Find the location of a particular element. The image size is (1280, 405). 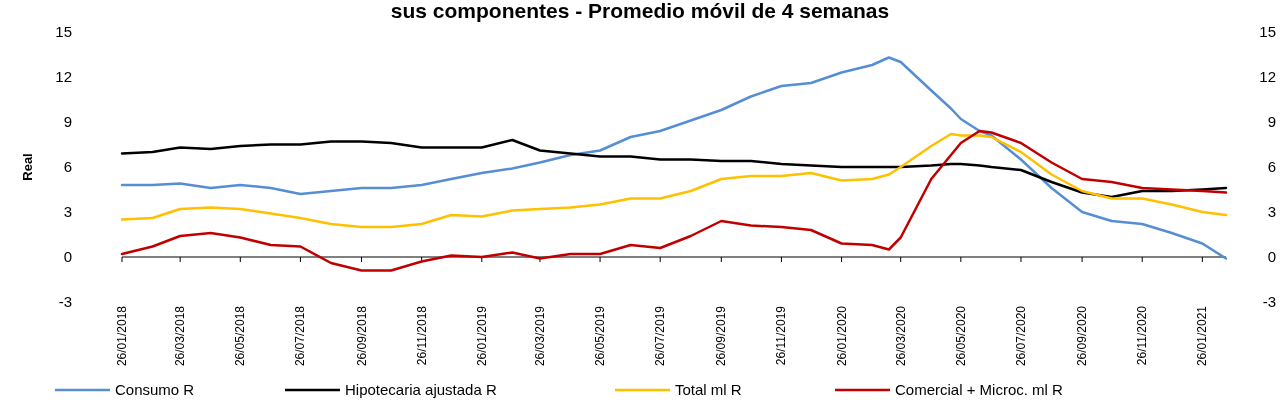

y2-tick-label: 9 is located at coordinates (1271, 122).